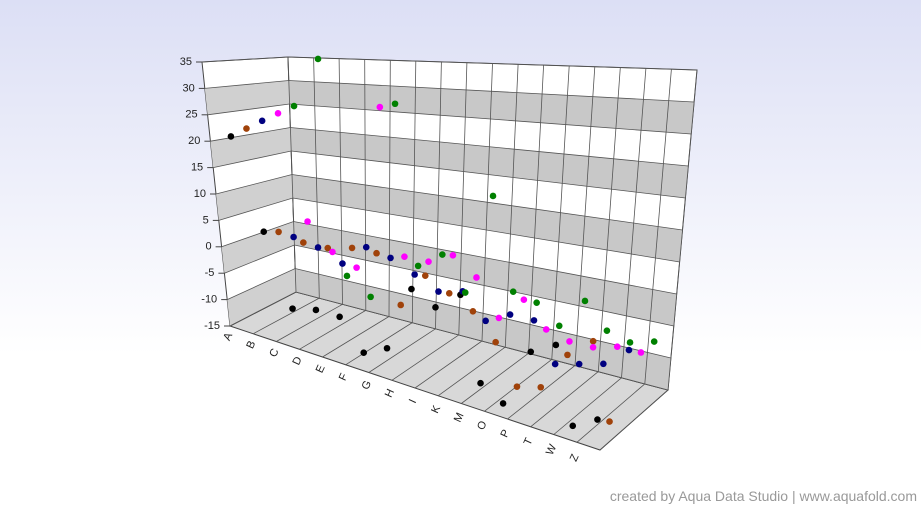 This screenshot has width=921, height=506. I want to click on x-tick-label: K, so click(436, 409).